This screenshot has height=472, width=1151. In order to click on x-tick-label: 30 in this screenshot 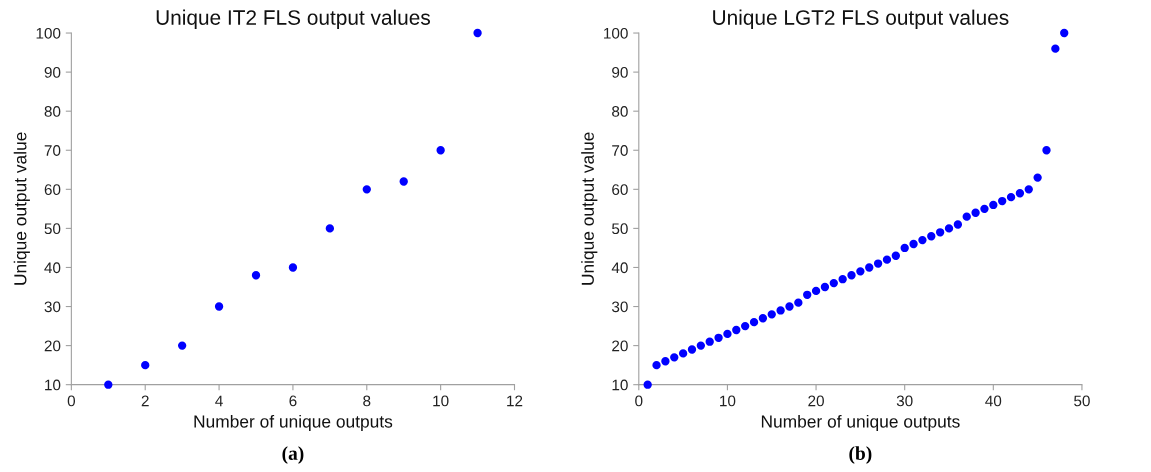, I will do `click(904, 401)`.